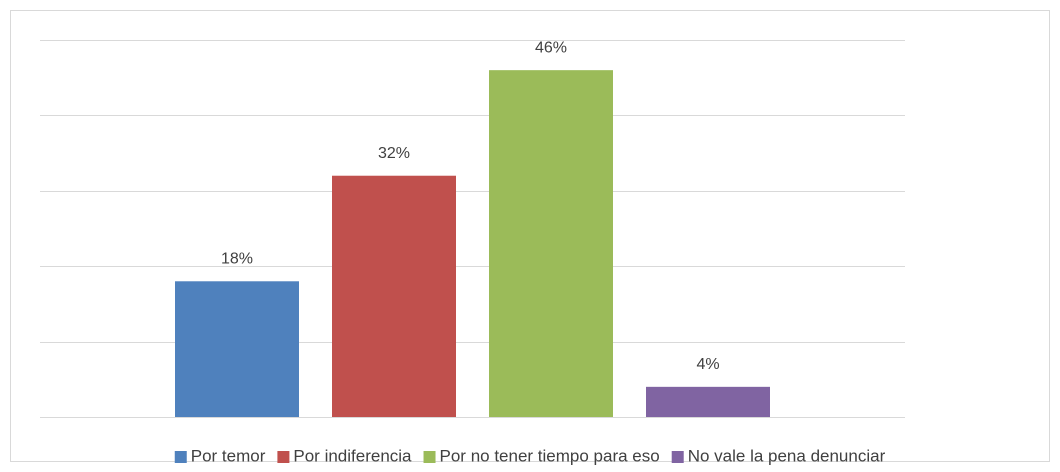  What do you see at coordinates (228, 455) in the screenshot?
I see `legend-label: Por temor` at bounding box center [228, 455].